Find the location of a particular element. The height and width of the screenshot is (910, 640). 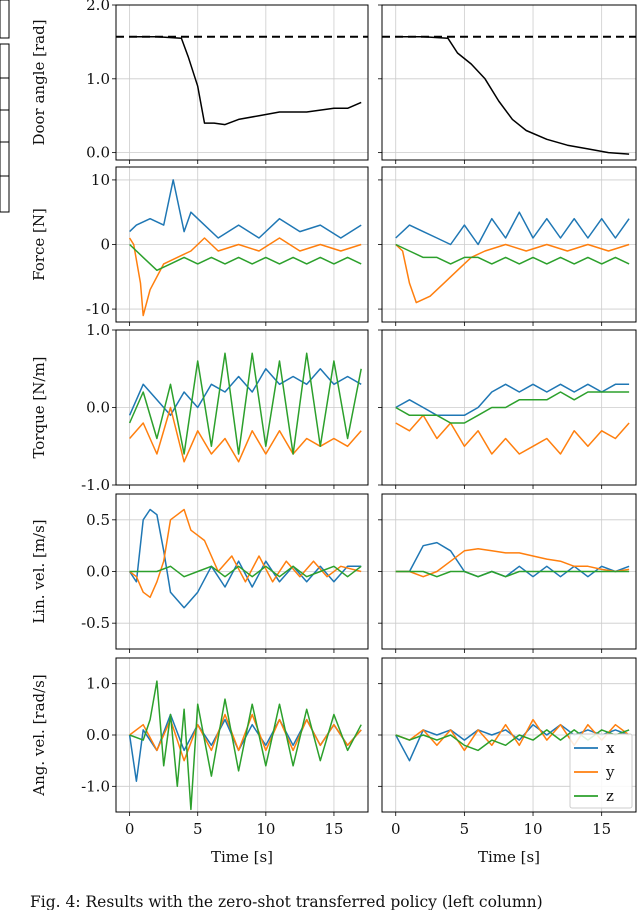

linear-velocity-panel-right is located at coordinates (507, 573).